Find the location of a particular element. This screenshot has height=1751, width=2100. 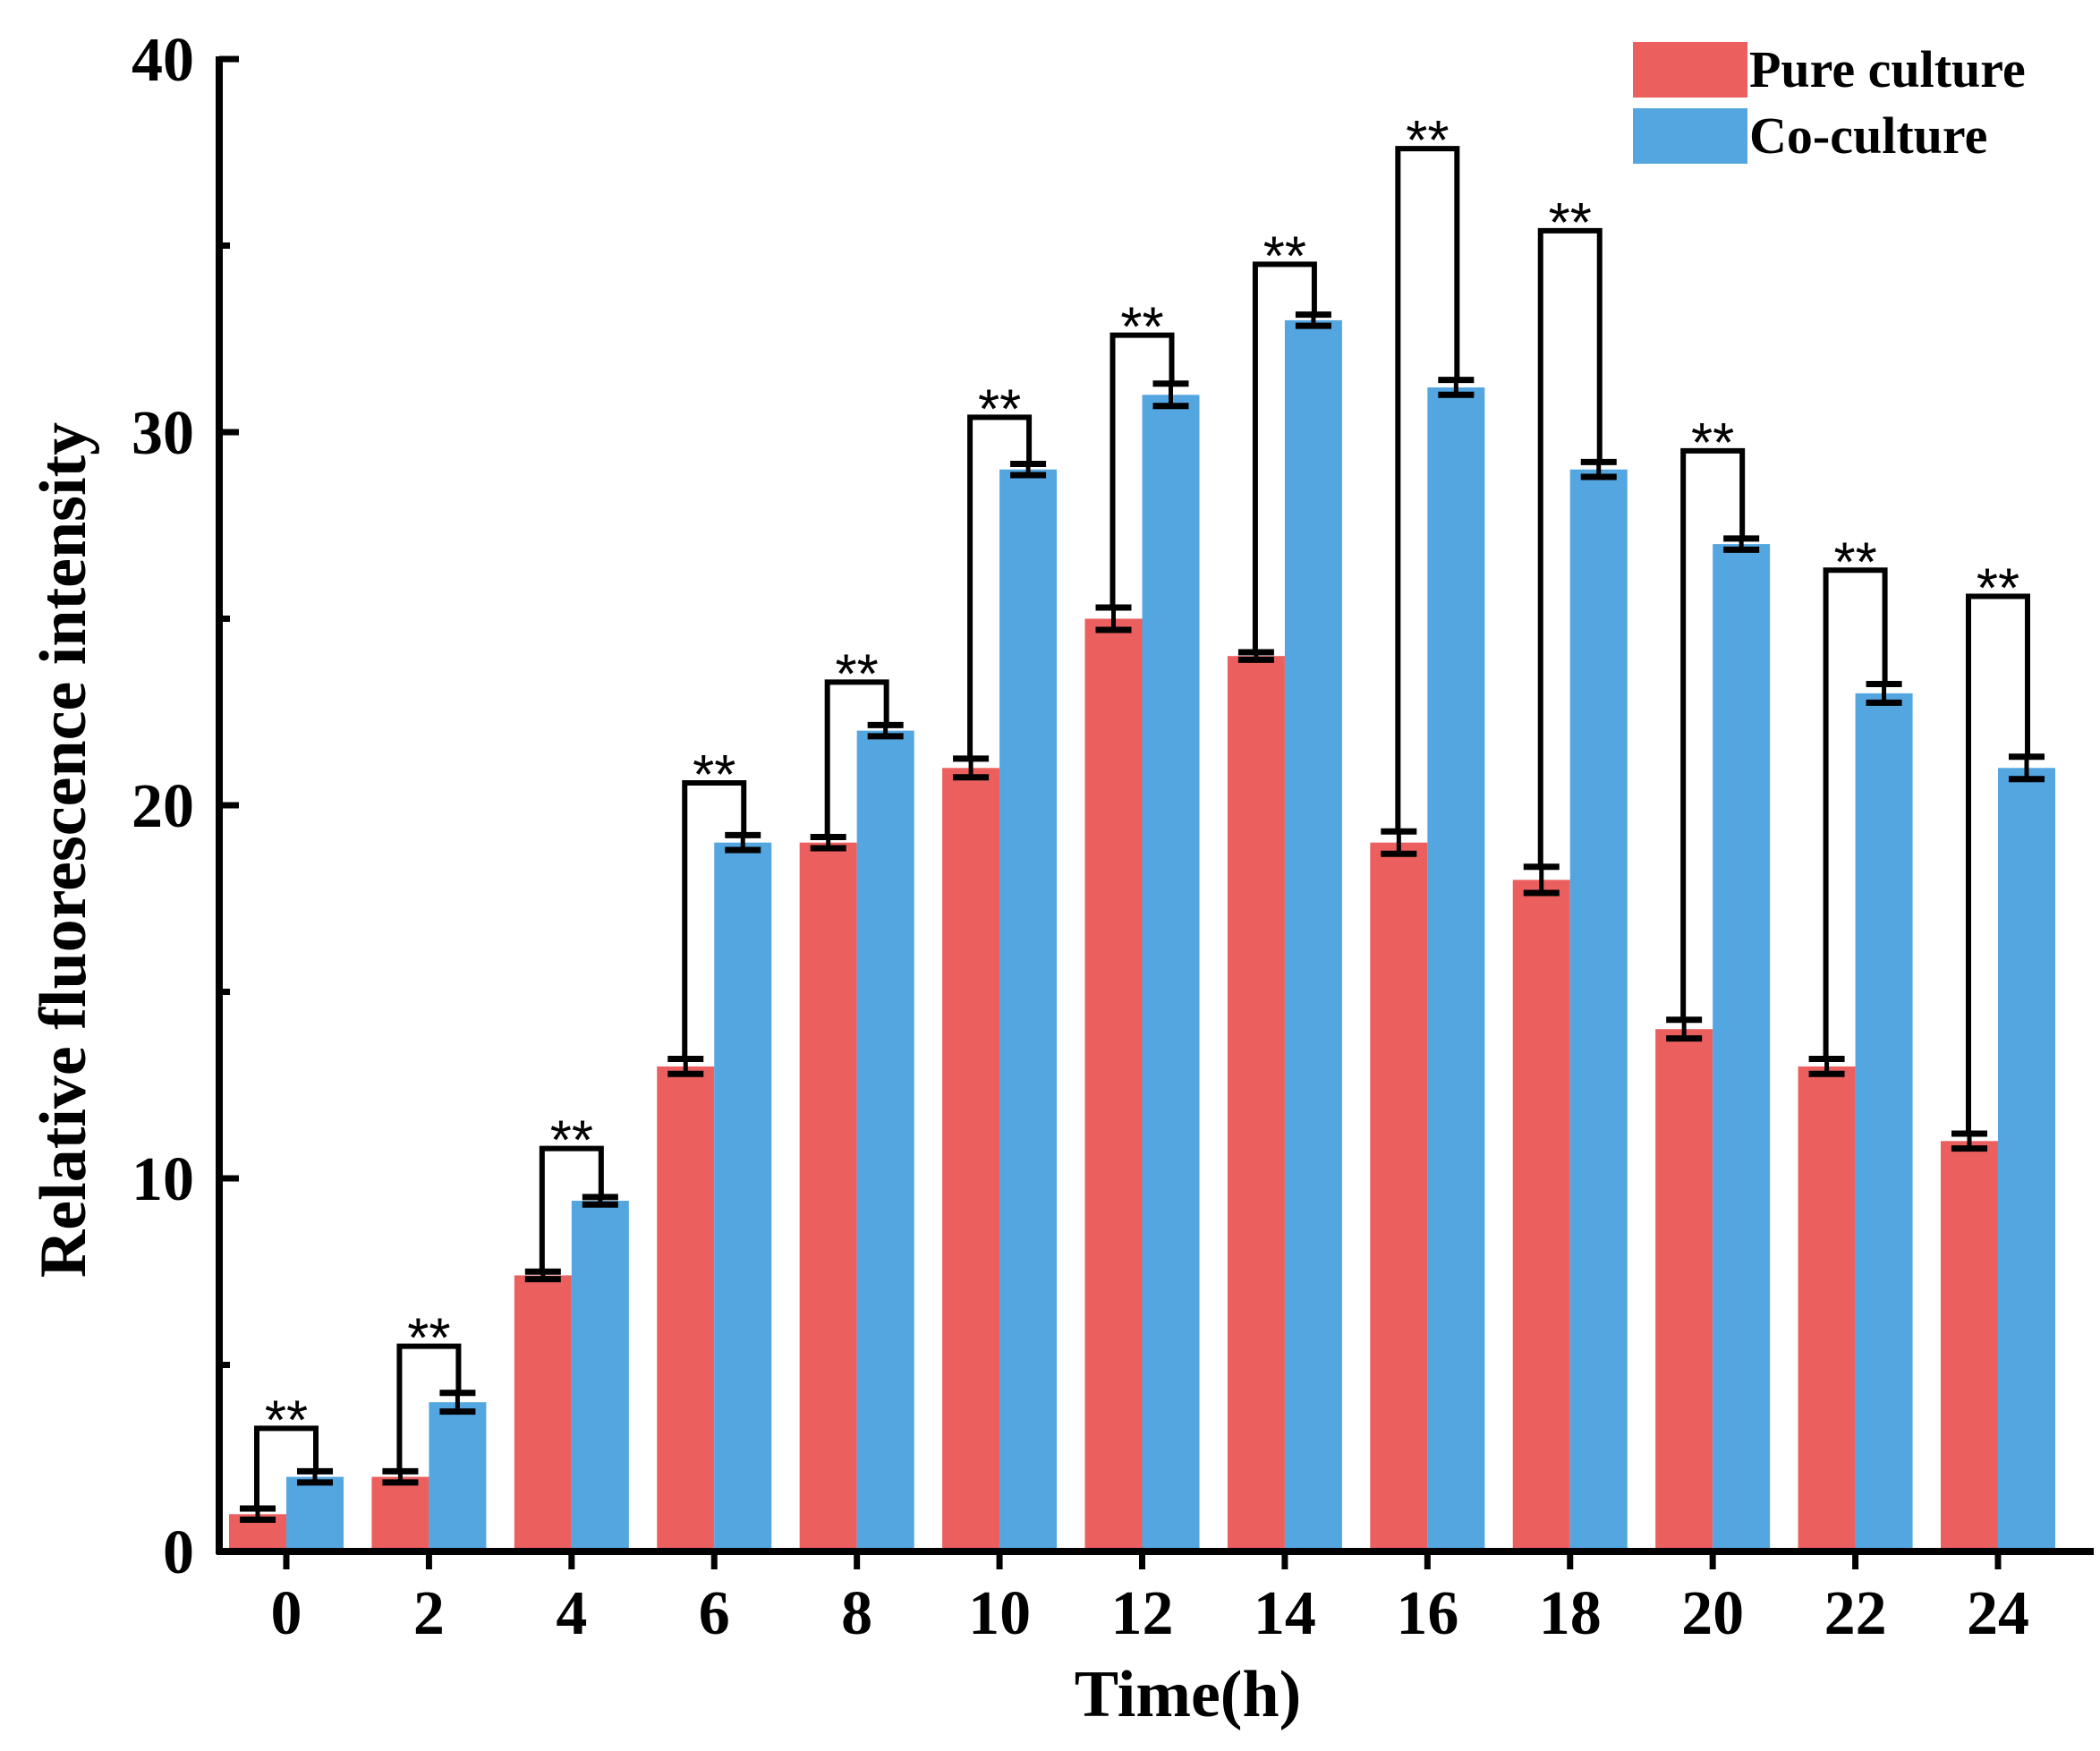

significance-bracket-10: ** is located at coordinates (1000, 568).